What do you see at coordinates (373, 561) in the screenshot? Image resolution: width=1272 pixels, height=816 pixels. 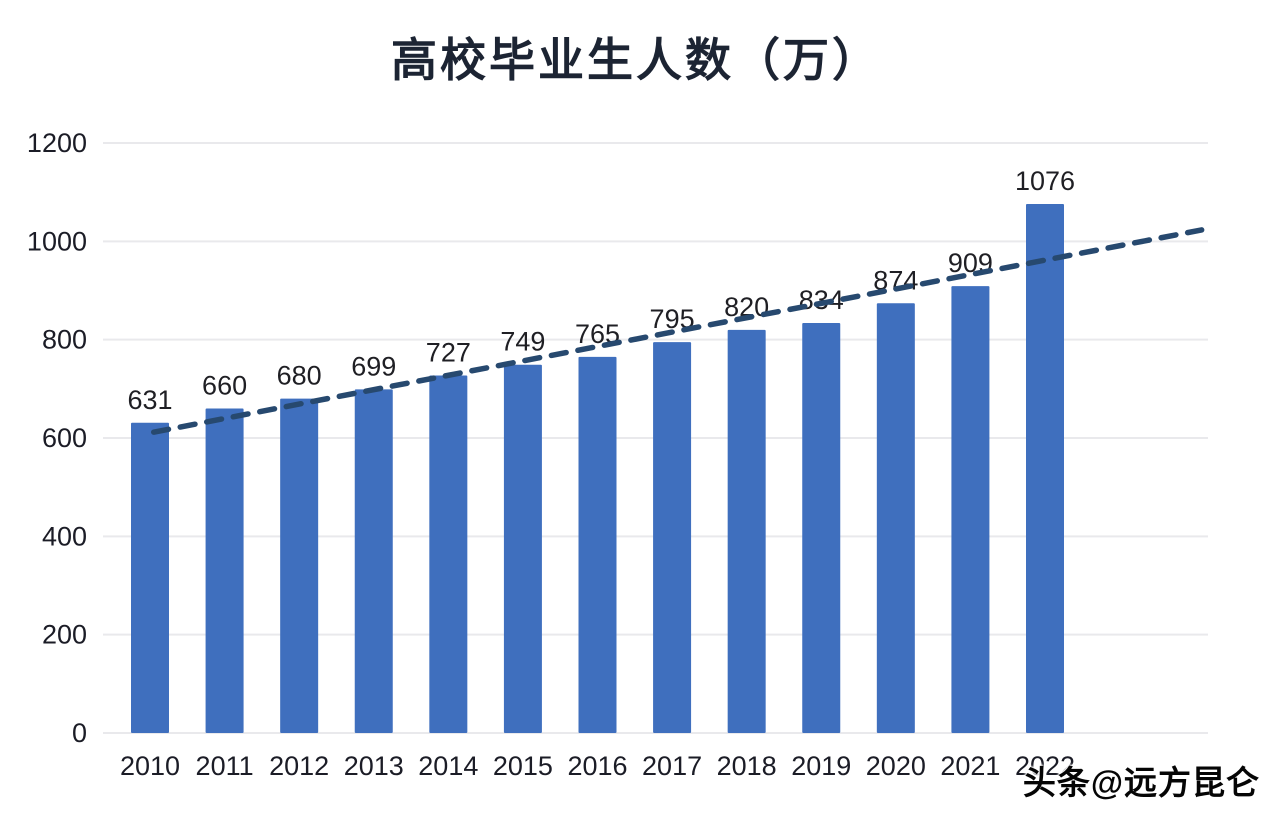 I see `bar-2013` at bounding box center [373, 561].